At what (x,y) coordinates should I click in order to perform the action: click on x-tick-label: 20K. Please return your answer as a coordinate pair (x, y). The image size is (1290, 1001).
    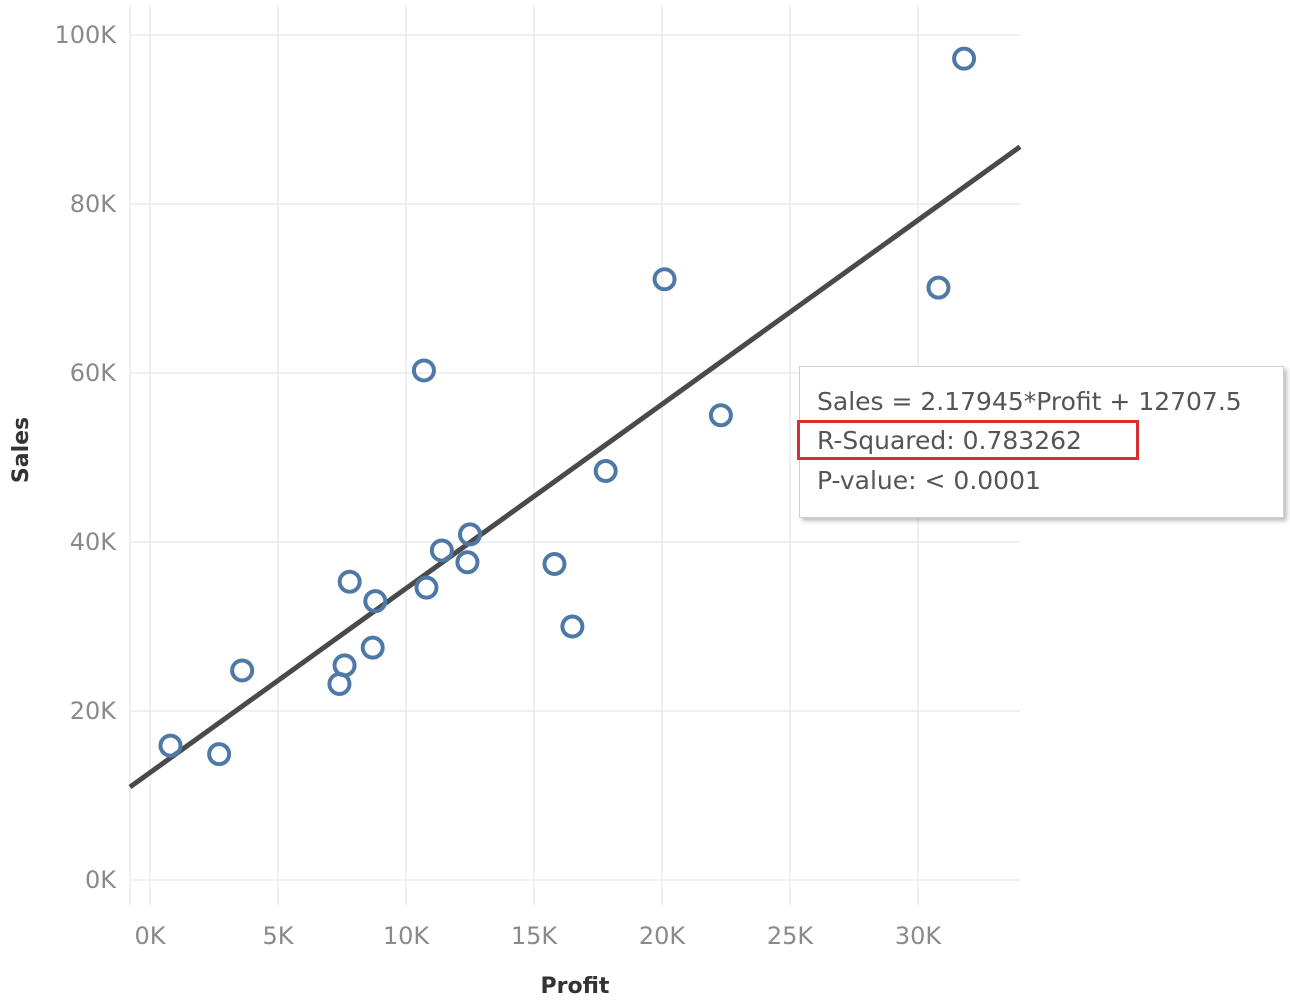
    Looking at the image, I should click on (663, 936).